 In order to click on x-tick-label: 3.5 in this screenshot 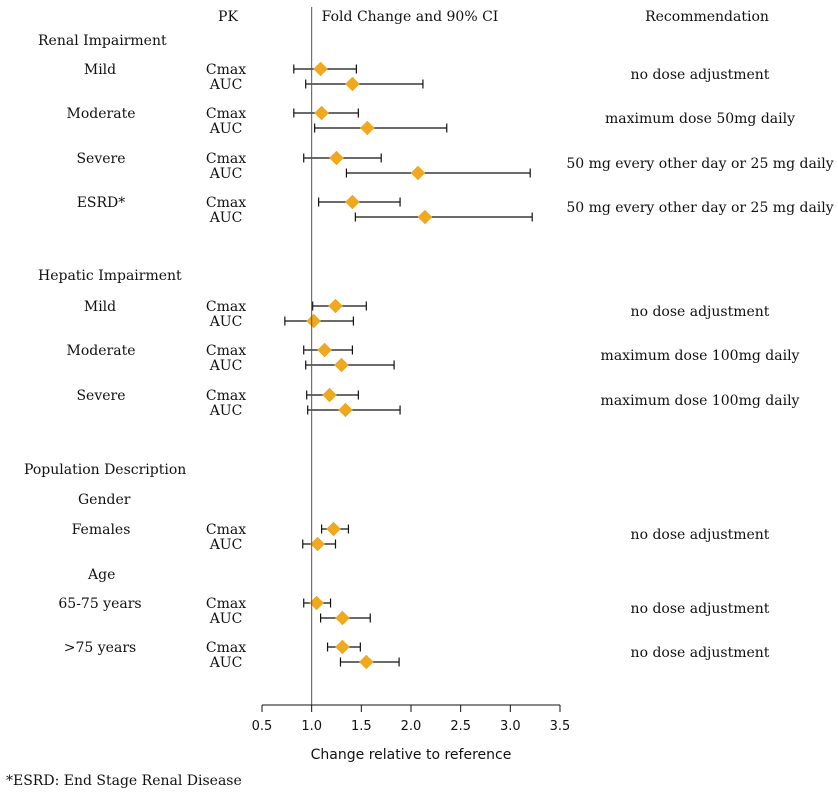, I will do `click(560, 726)`.